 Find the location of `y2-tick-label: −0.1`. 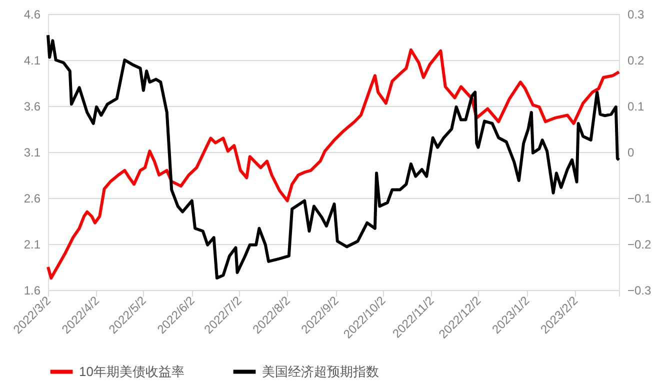

y2-tick-label: −0.1 is located at coordinates (640, 199).